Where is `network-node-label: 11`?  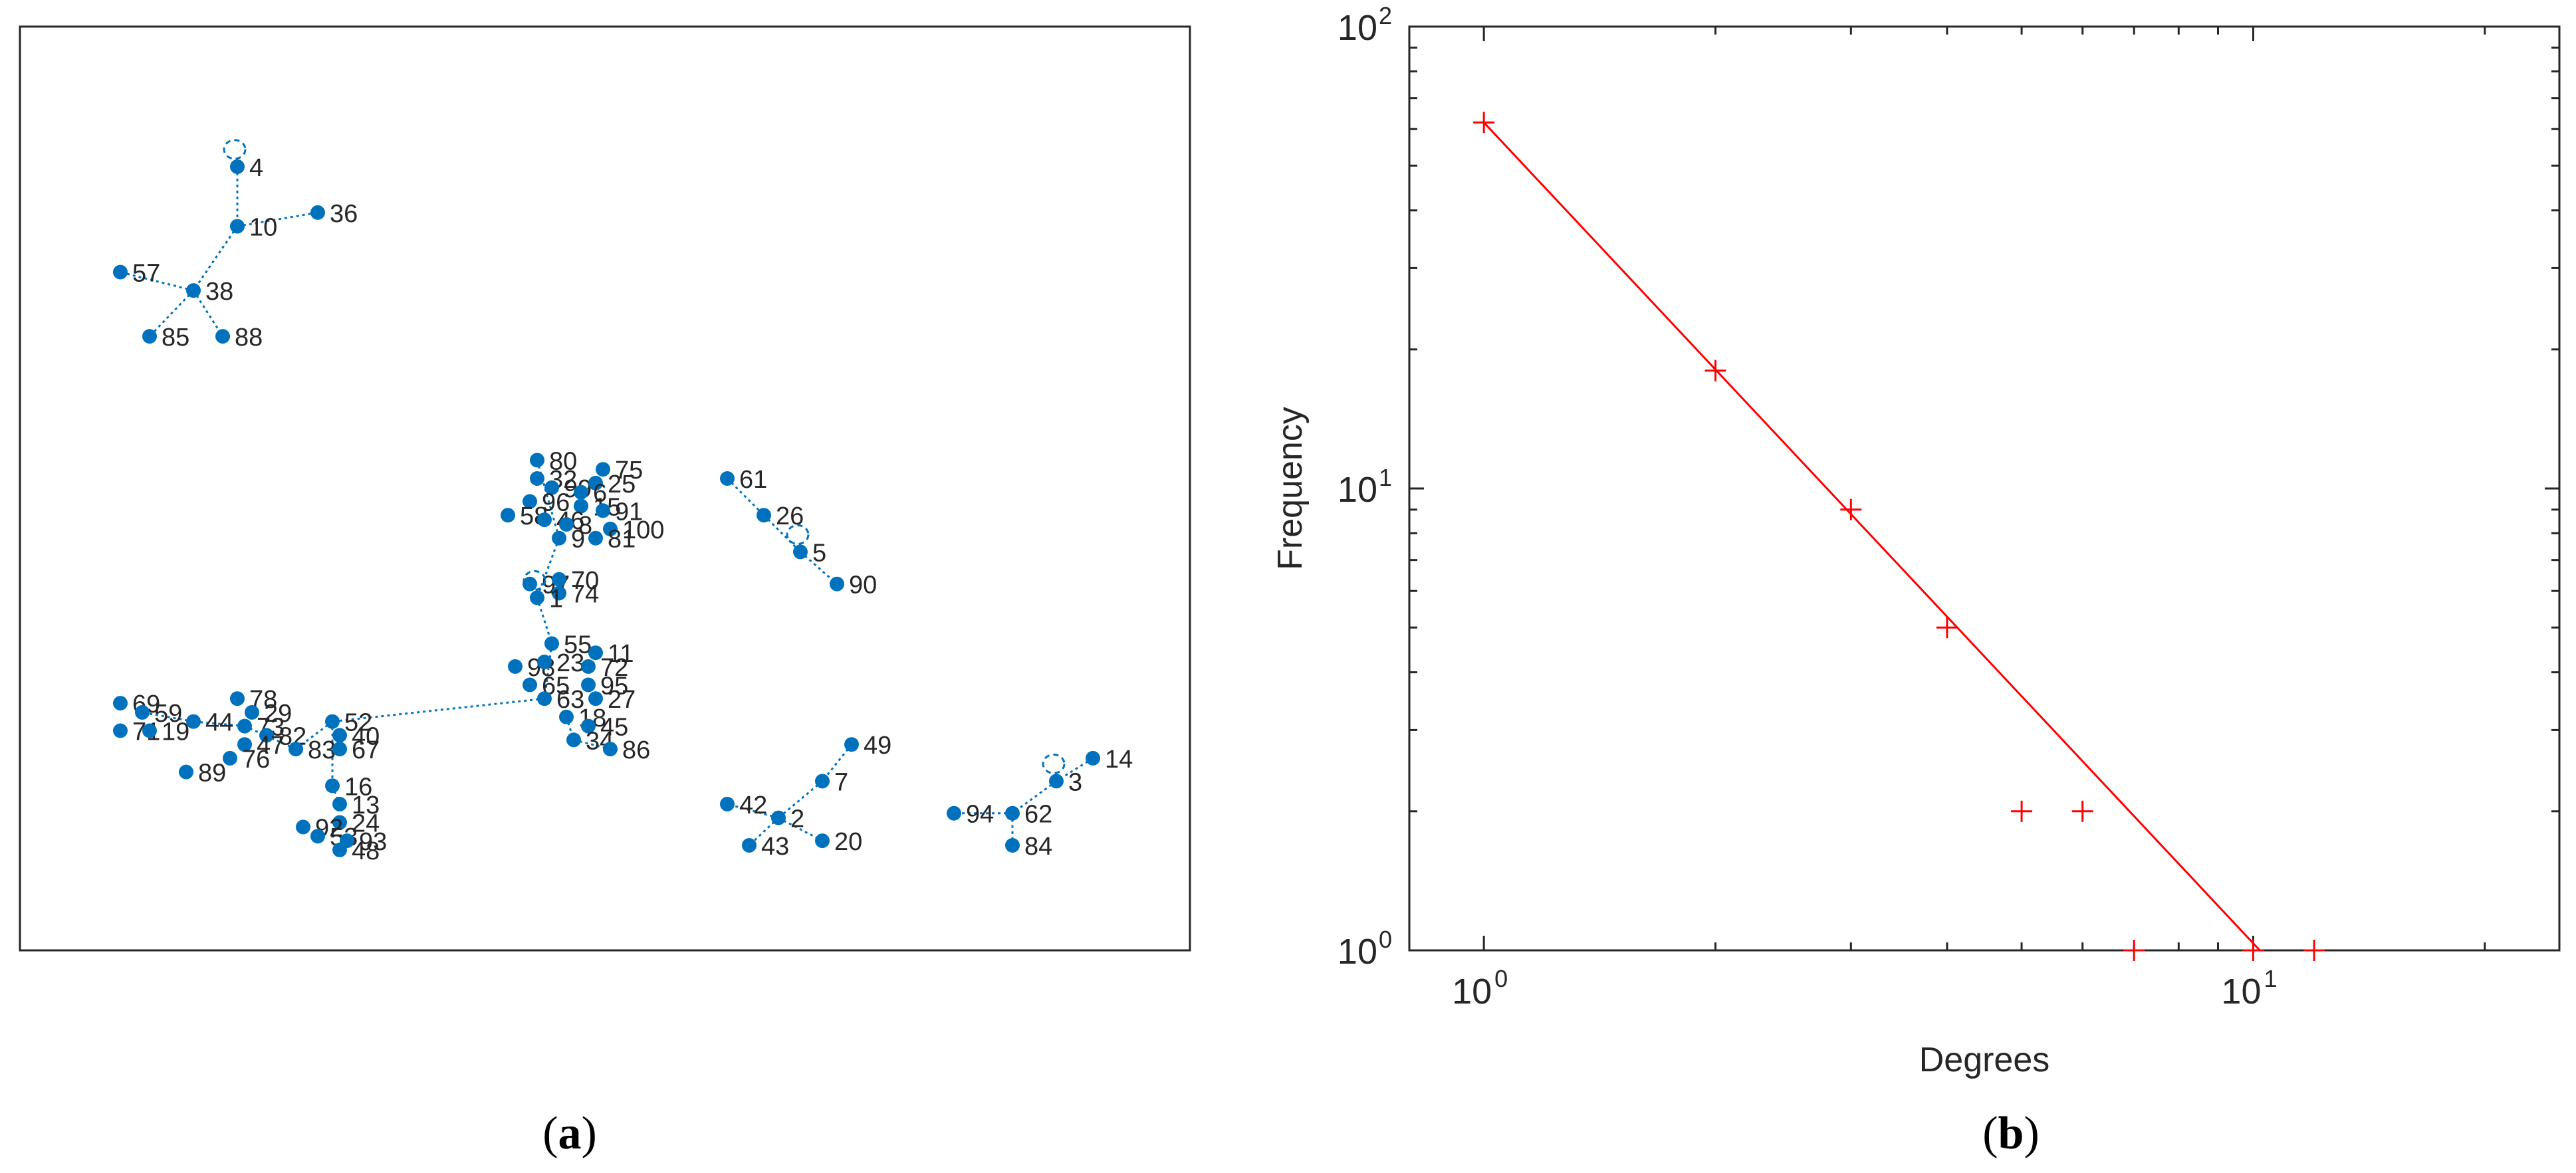
network-node-label: 11 is located at coordinates (621, 654).